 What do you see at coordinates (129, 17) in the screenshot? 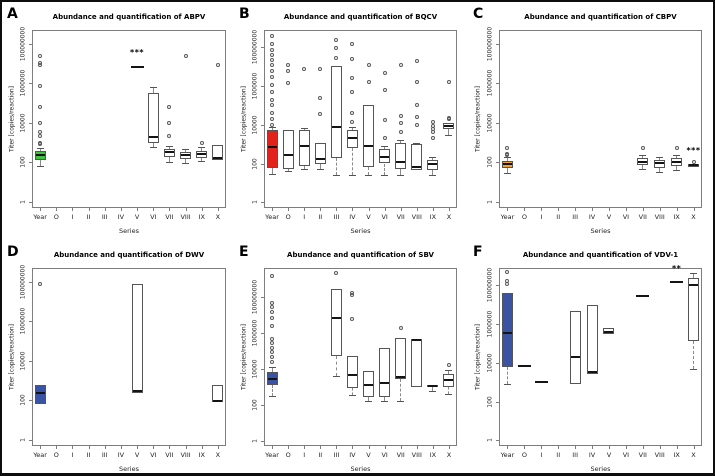
I see `panel-title: Abundance and quantification of ABPV` at bounding box center [129, 17].